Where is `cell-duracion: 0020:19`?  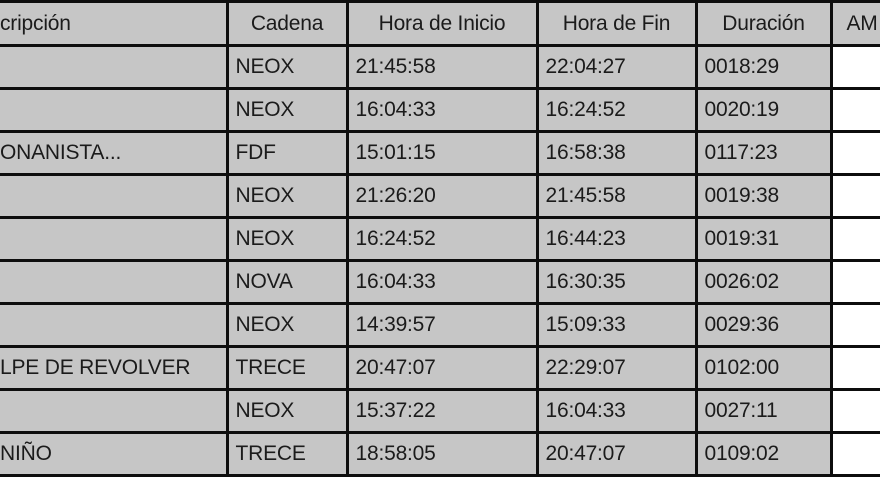
cell-duracion: 0020:19 is located at coordinates (763, 110).